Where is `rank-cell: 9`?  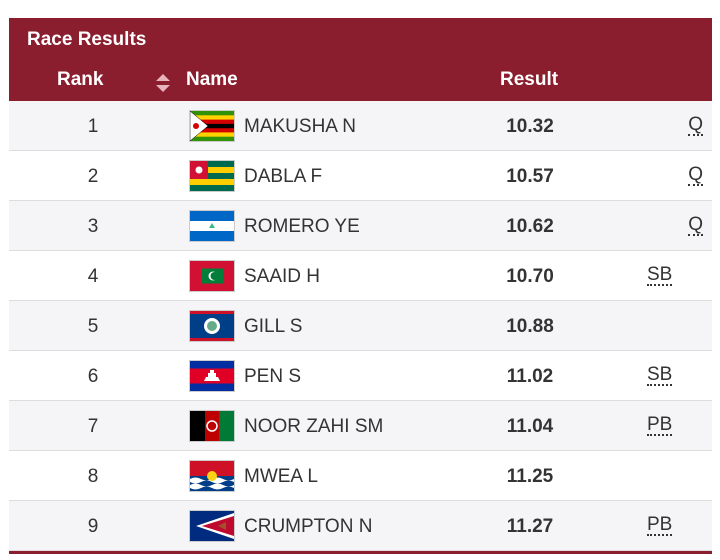 rank-cell: 9 is located at coordinates (93, 526).